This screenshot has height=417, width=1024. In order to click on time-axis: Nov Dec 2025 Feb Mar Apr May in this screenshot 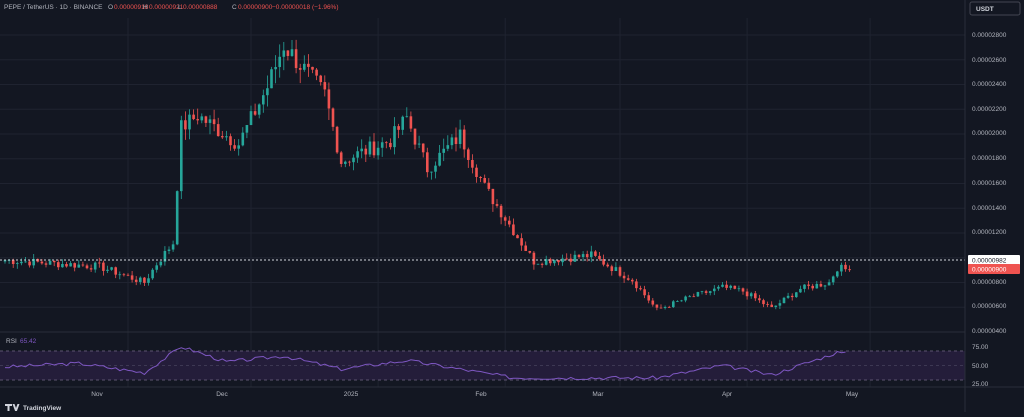, I will do `click(475, 394)`.